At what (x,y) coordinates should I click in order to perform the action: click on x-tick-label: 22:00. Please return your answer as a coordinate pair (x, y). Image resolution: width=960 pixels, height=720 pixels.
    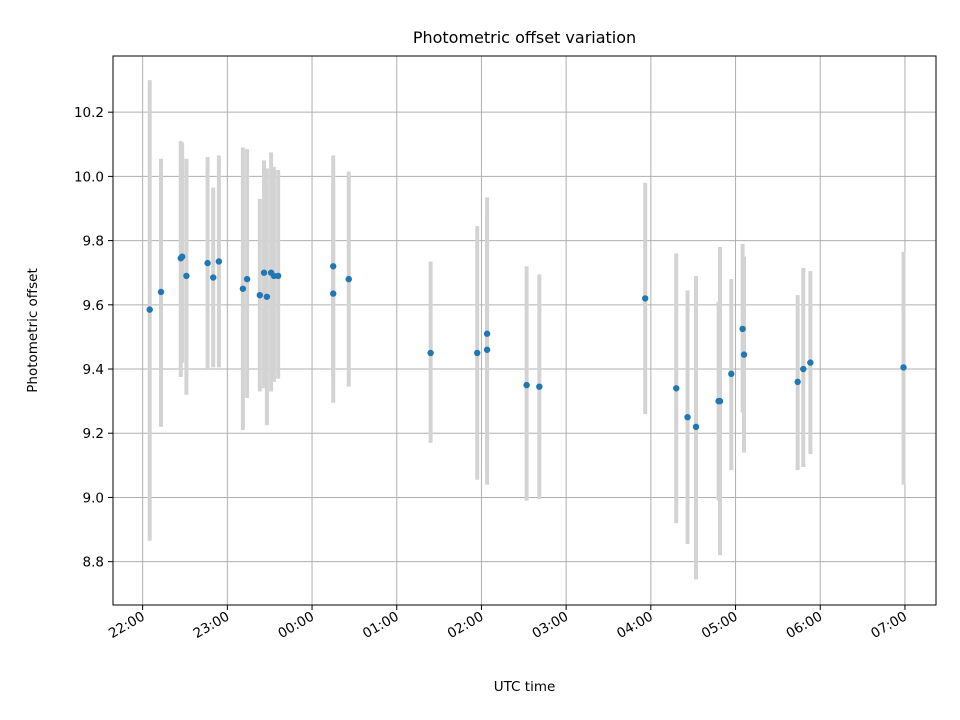
    Looking at the image, I should click on (127, 625).